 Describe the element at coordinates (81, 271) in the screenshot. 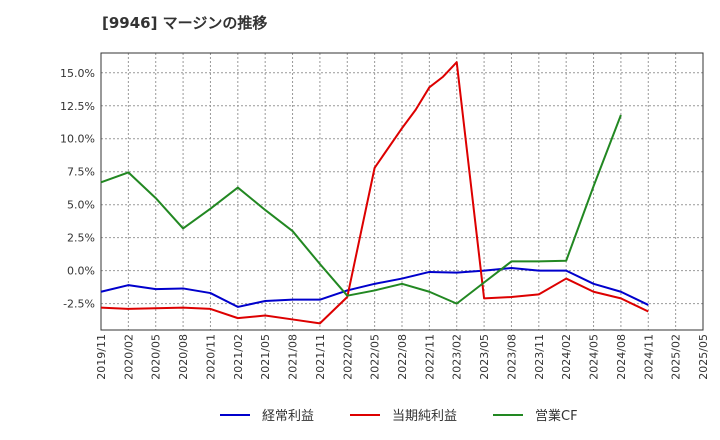

I see `y-tick-label: 0.0%` at that location.